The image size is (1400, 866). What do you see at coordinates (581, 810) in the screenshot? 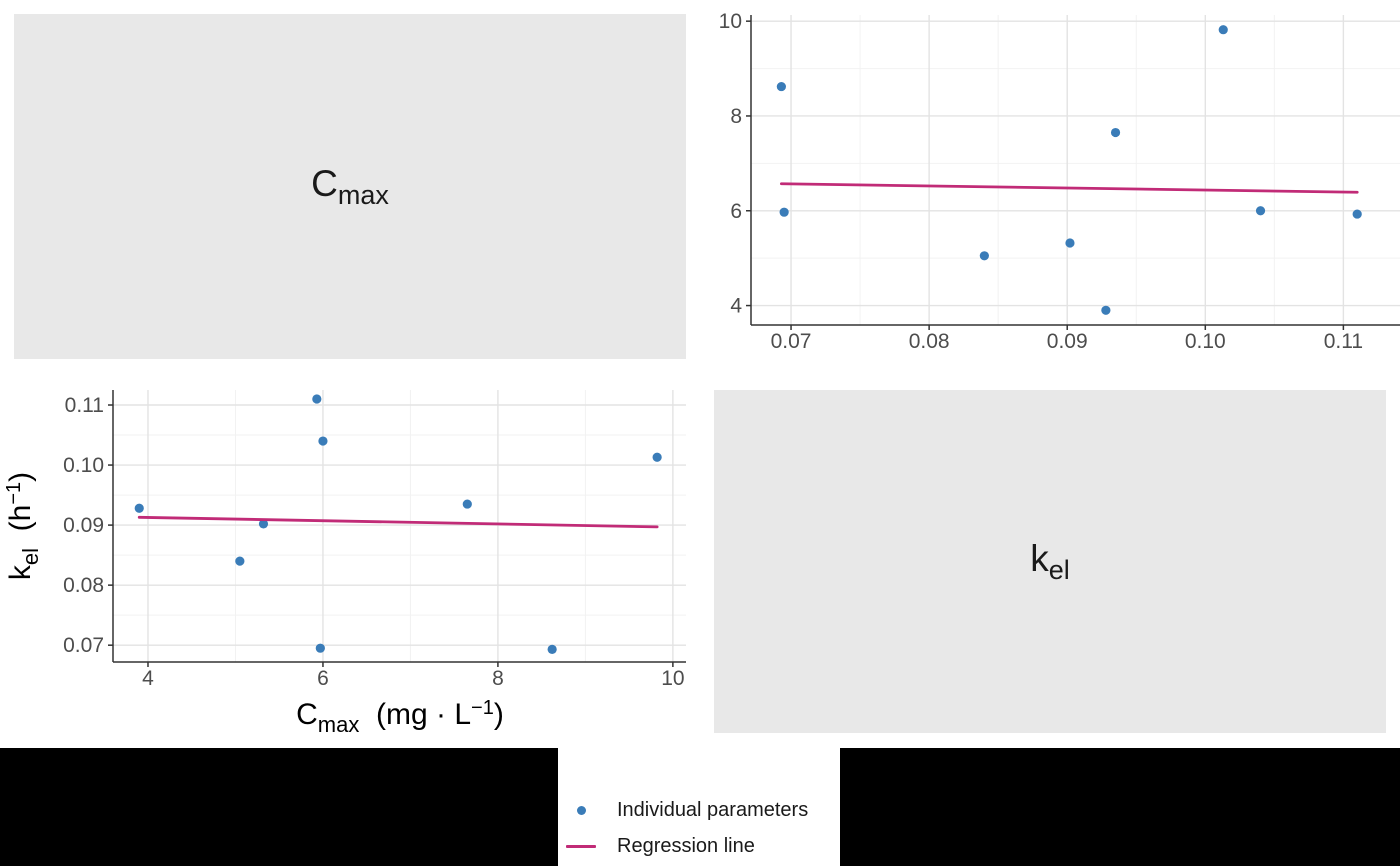
I see `point-marker-icon` at bounding box center [581, 810].